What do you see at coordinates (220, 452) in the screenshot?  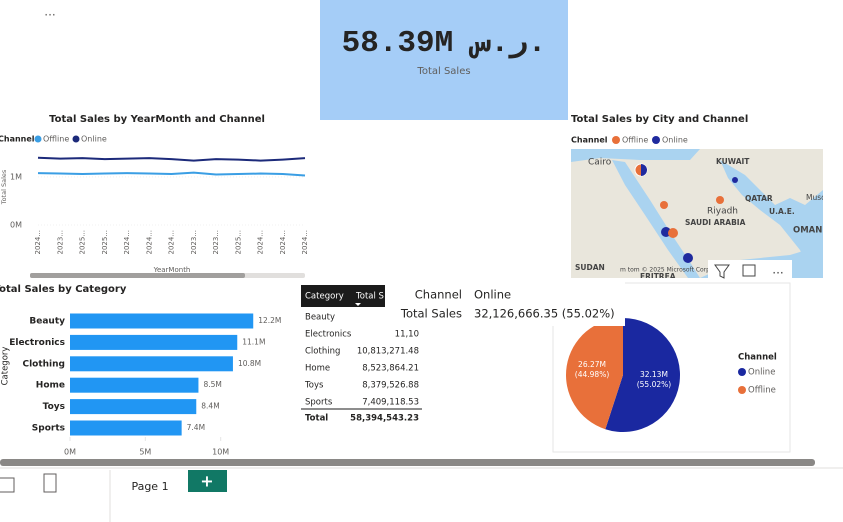 I see `x-tick-label: 10M` at bounding box center [220, 452].